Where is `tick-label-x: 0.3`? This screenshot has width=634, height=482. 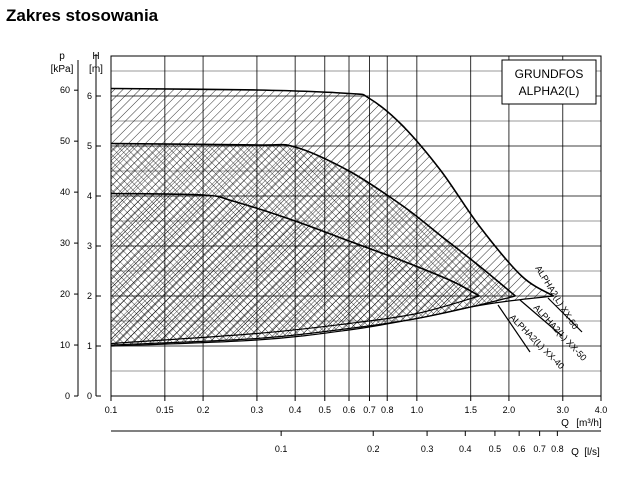 tick-label-x: 0.3 is located at coordinates (257, 410).